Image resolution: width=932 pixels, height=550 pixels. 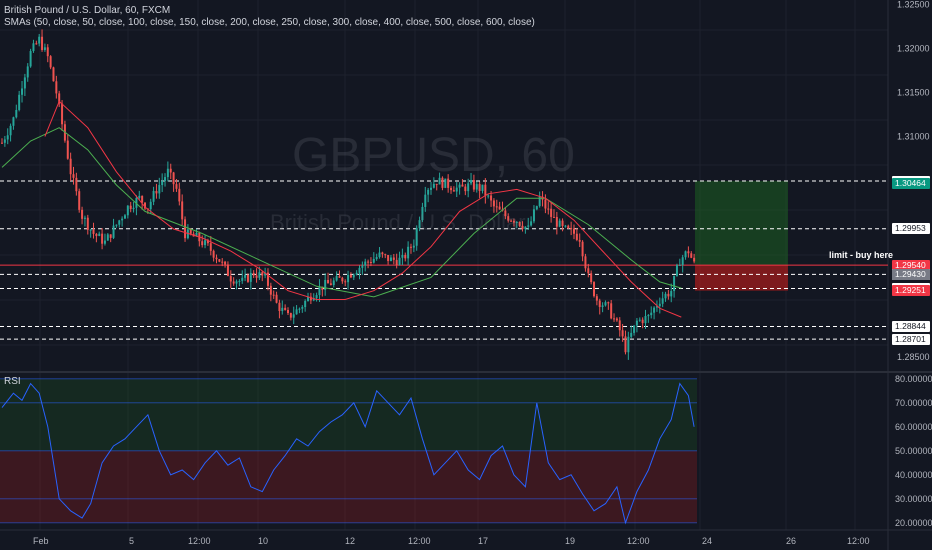 I want to click on symbol-legend: British Pound / U.S. Dollar, 60, FXCM, so click(x=87, y=10).